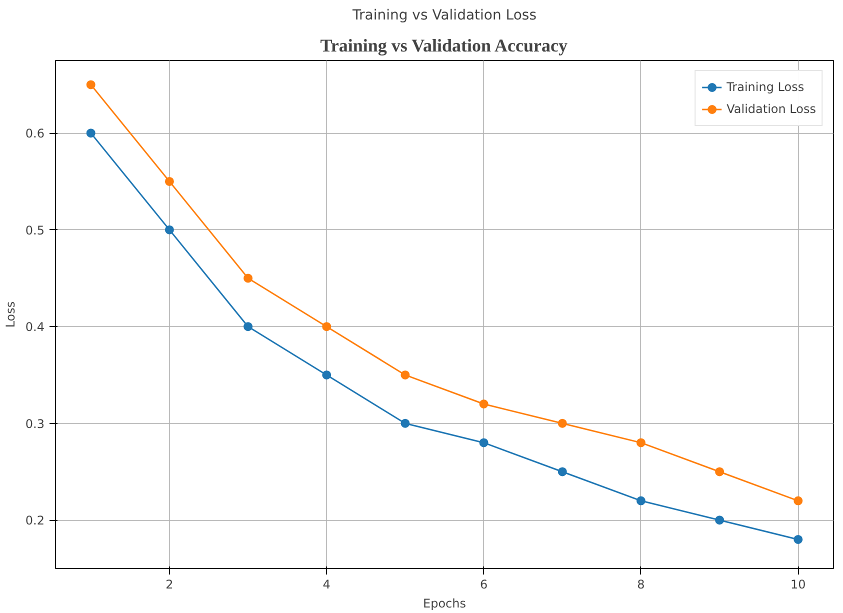 The image size is (843, 613). What do you see at coordinates (444, 46) in the screenshot?
I see `text: Training vs Validation Accuracy` at bounding box center [444, 46].